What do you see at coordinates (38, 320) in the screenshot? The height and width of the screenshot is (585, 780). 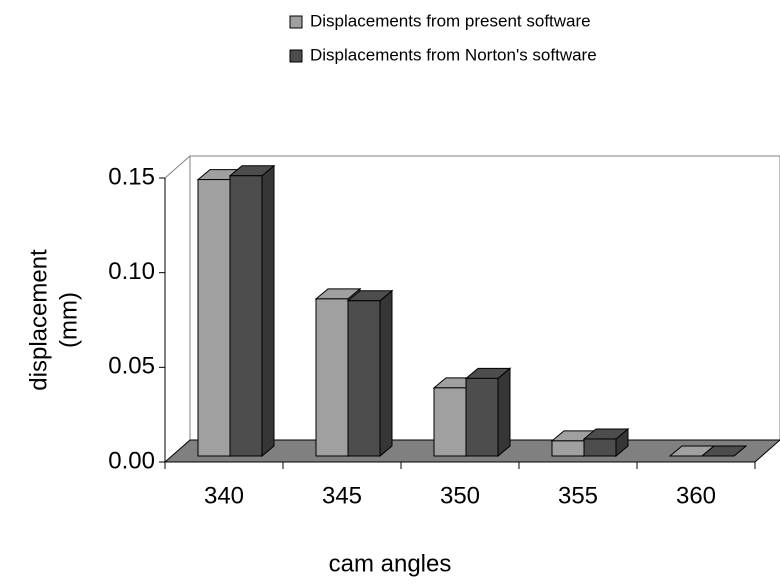 I see `y-axis-title: displacement` at bounding box center [38, 320].